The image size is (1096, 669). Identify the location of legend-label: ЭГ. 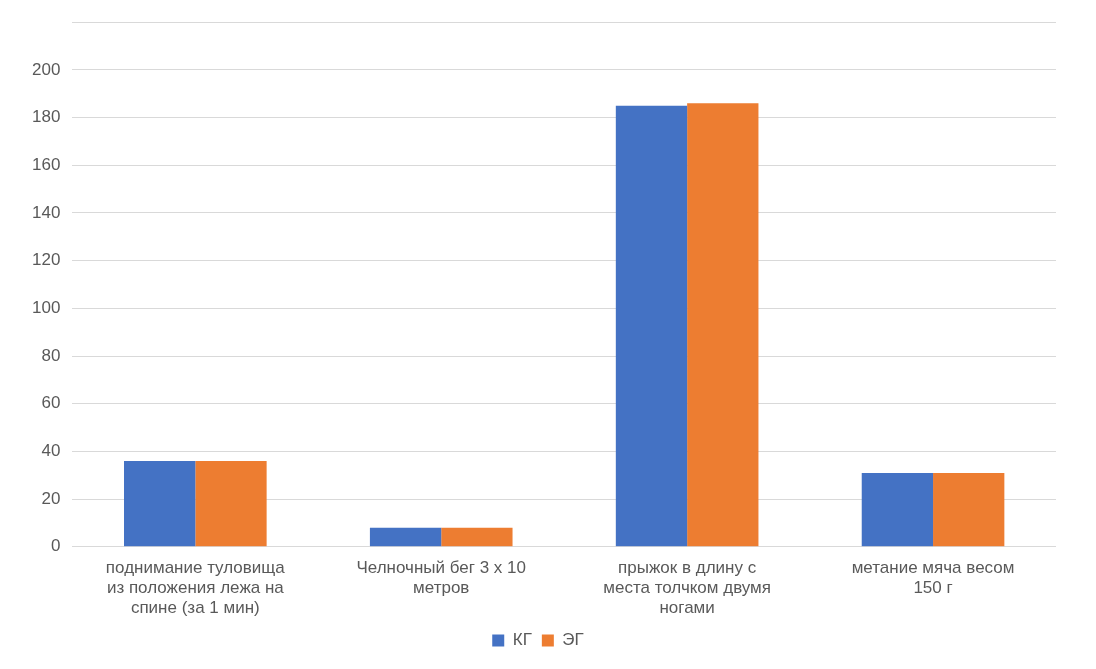
(573, 640).